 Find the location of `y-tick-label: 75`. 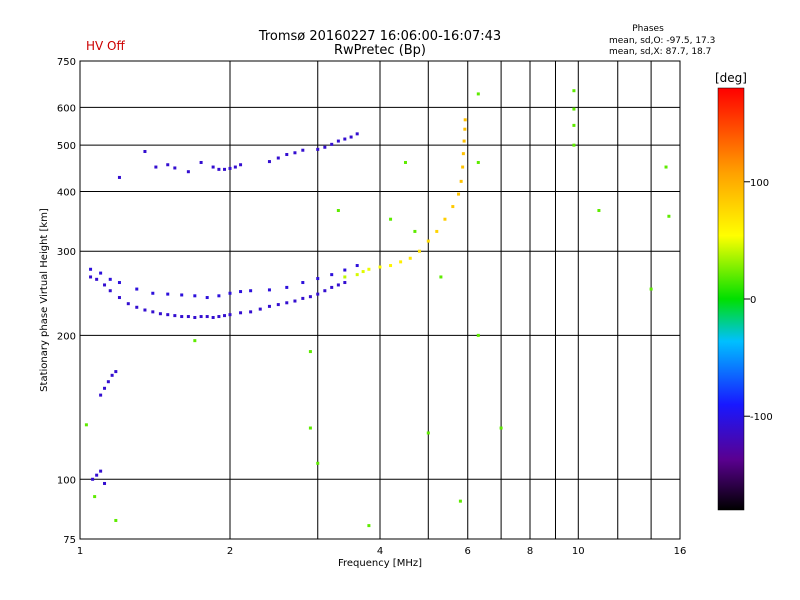

y-tick-label: 75 is located at coordinates (69, 540).